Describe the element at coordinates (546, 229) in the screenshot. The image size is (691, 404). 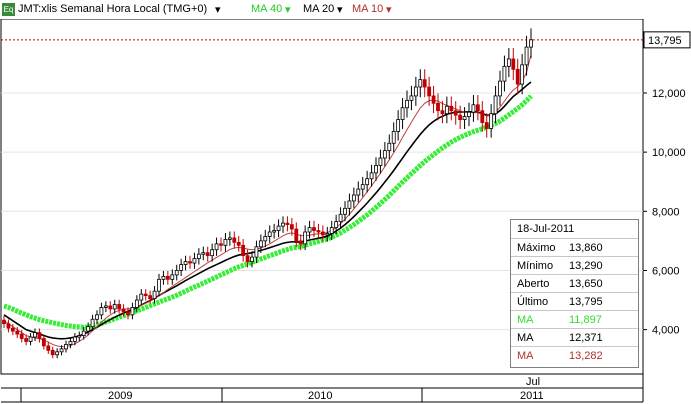
I see `info-date: 18-Jul-2011` at that location.